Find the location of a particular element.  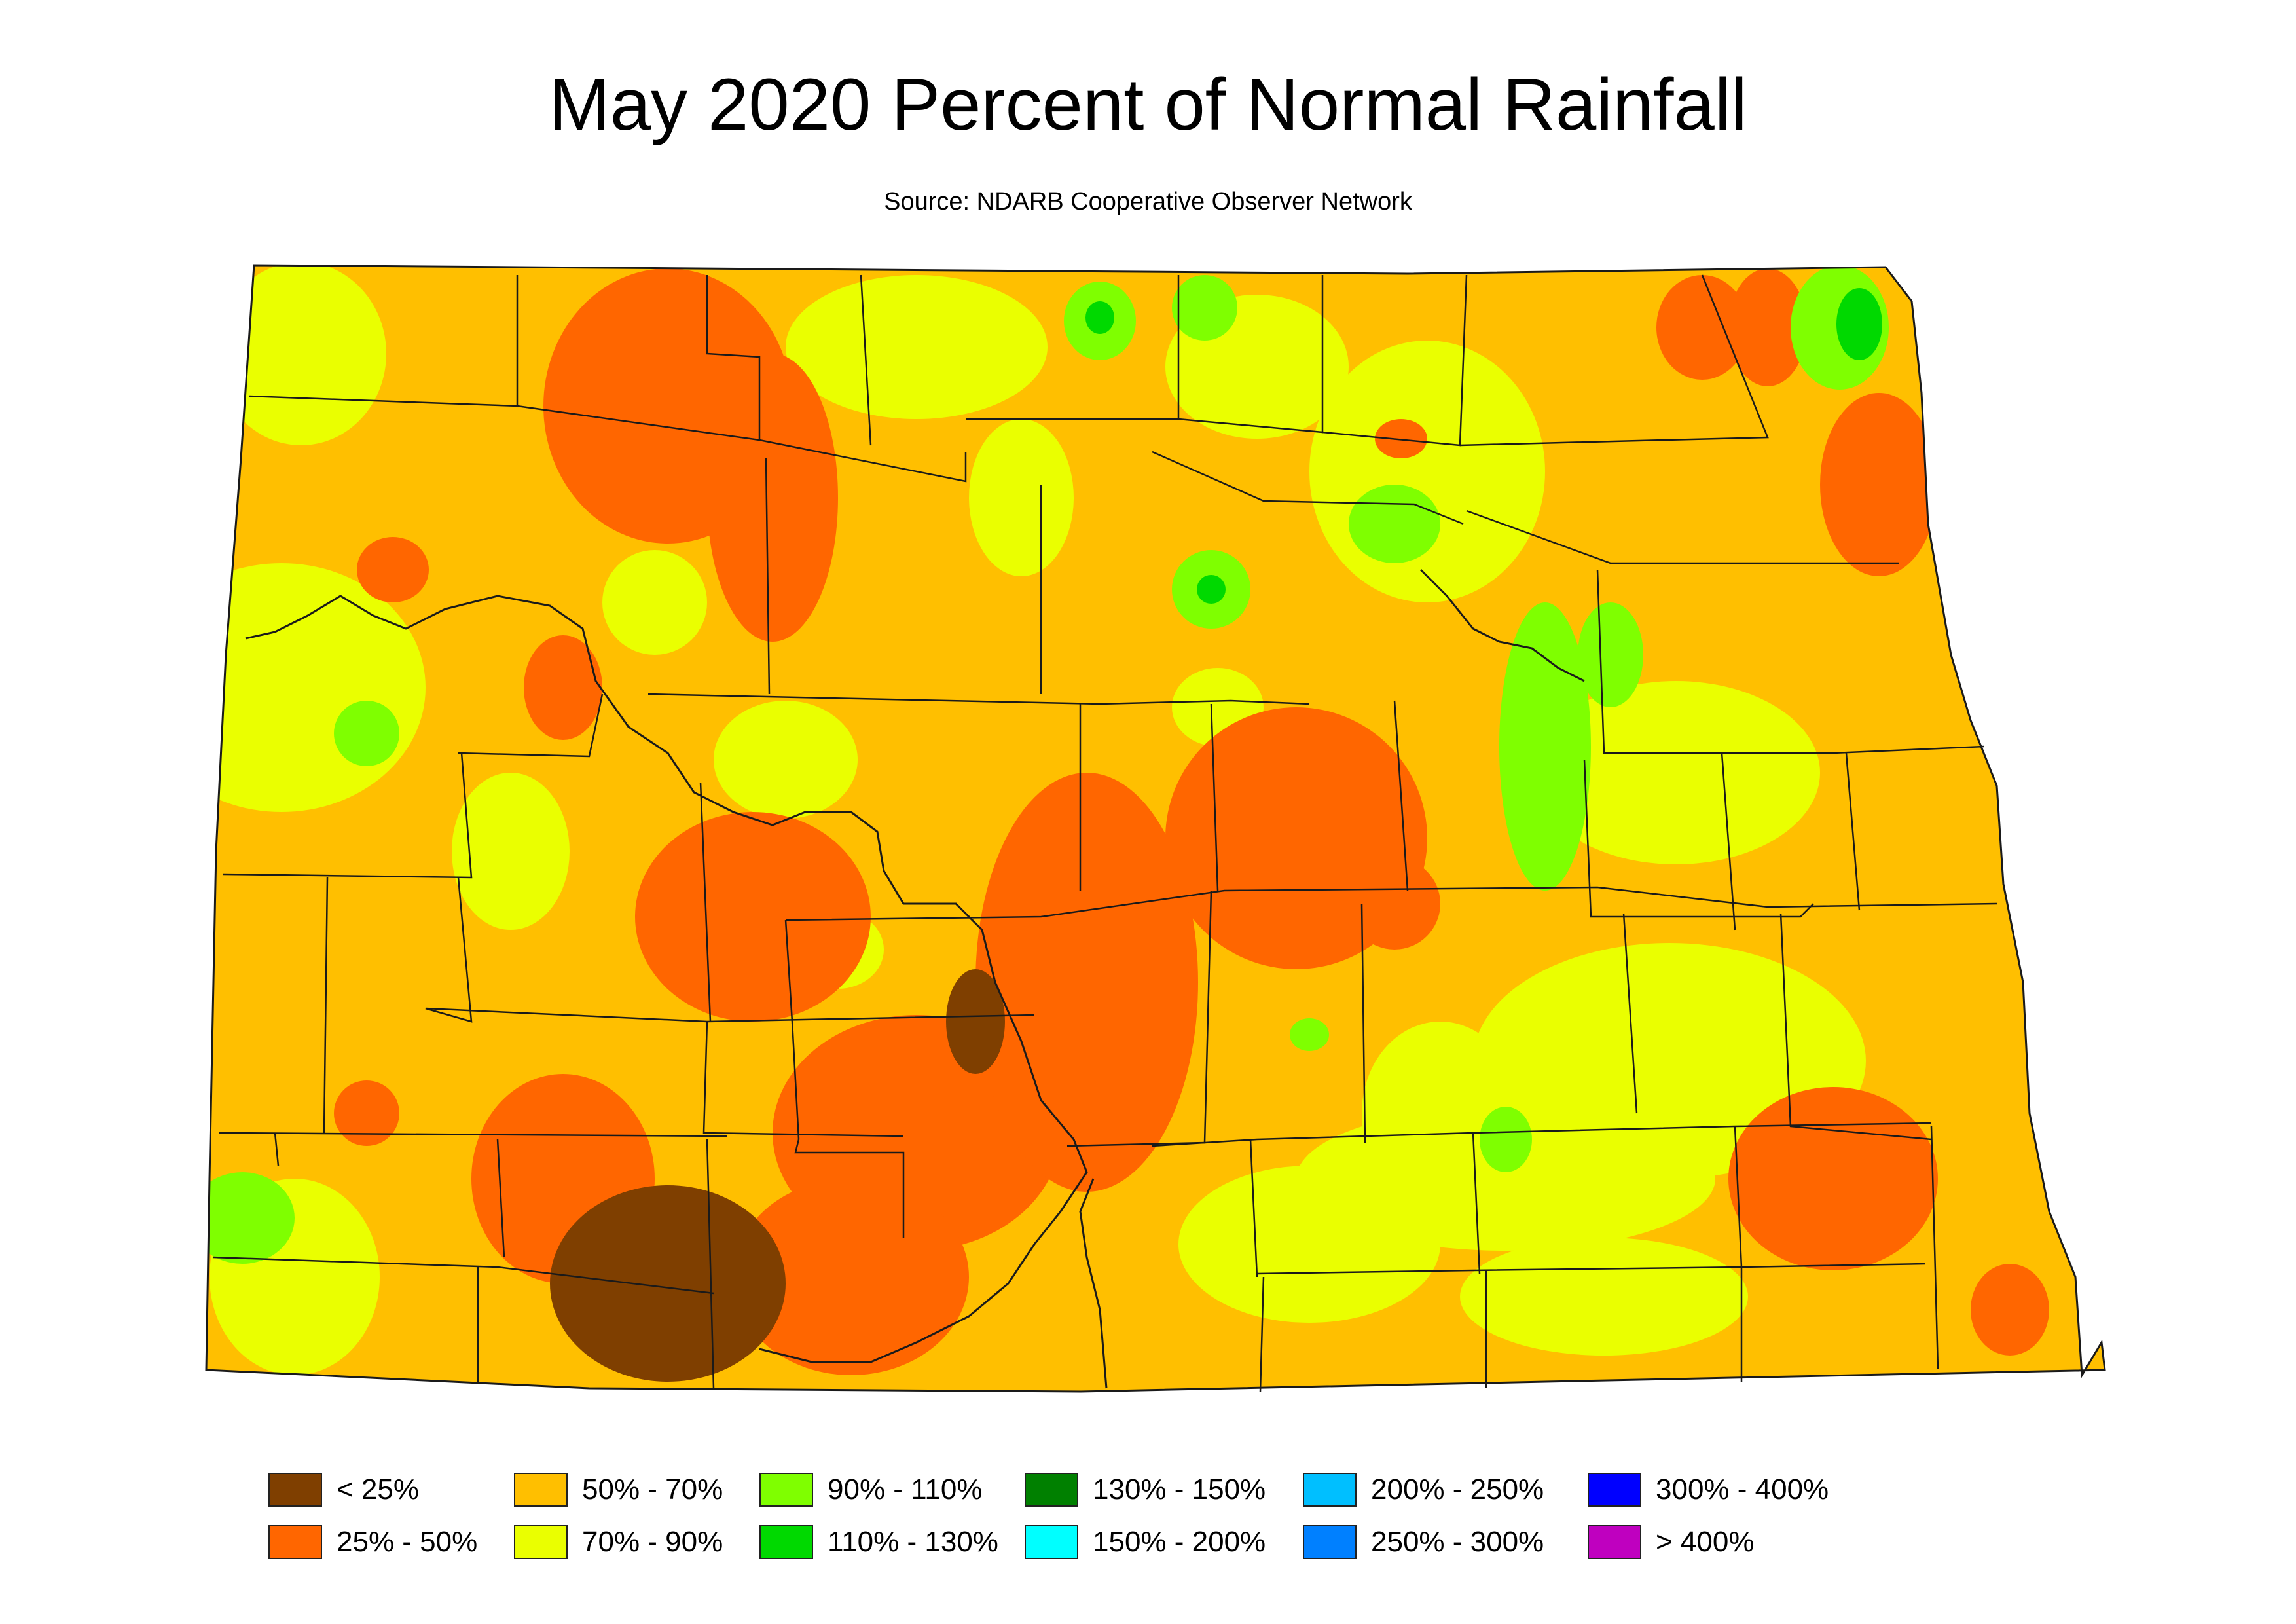

map-title: May 2020 Percent of Normal Rainfall is located at coordinates (1148, 104).